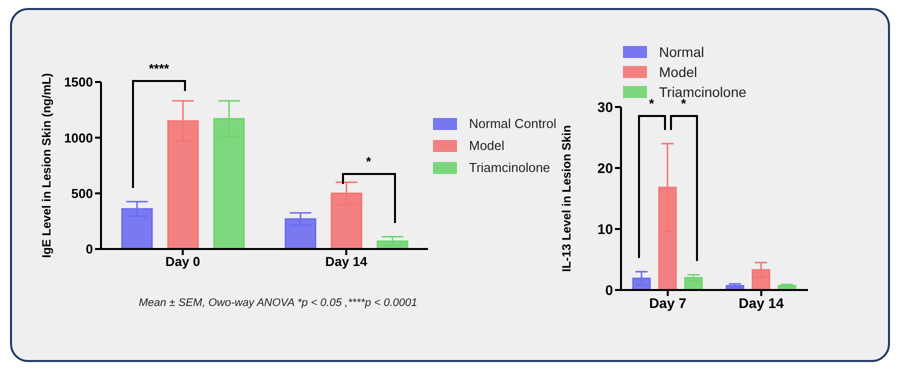 This screenshot has width=900, height=373. What do you see at coordinates (278, 303) in the screenshot?
I see `text: Mean ± SEM, Owo-way ANOVA *p < 0.05 ,****p < 0.0001` at bounding box center [278, 303].